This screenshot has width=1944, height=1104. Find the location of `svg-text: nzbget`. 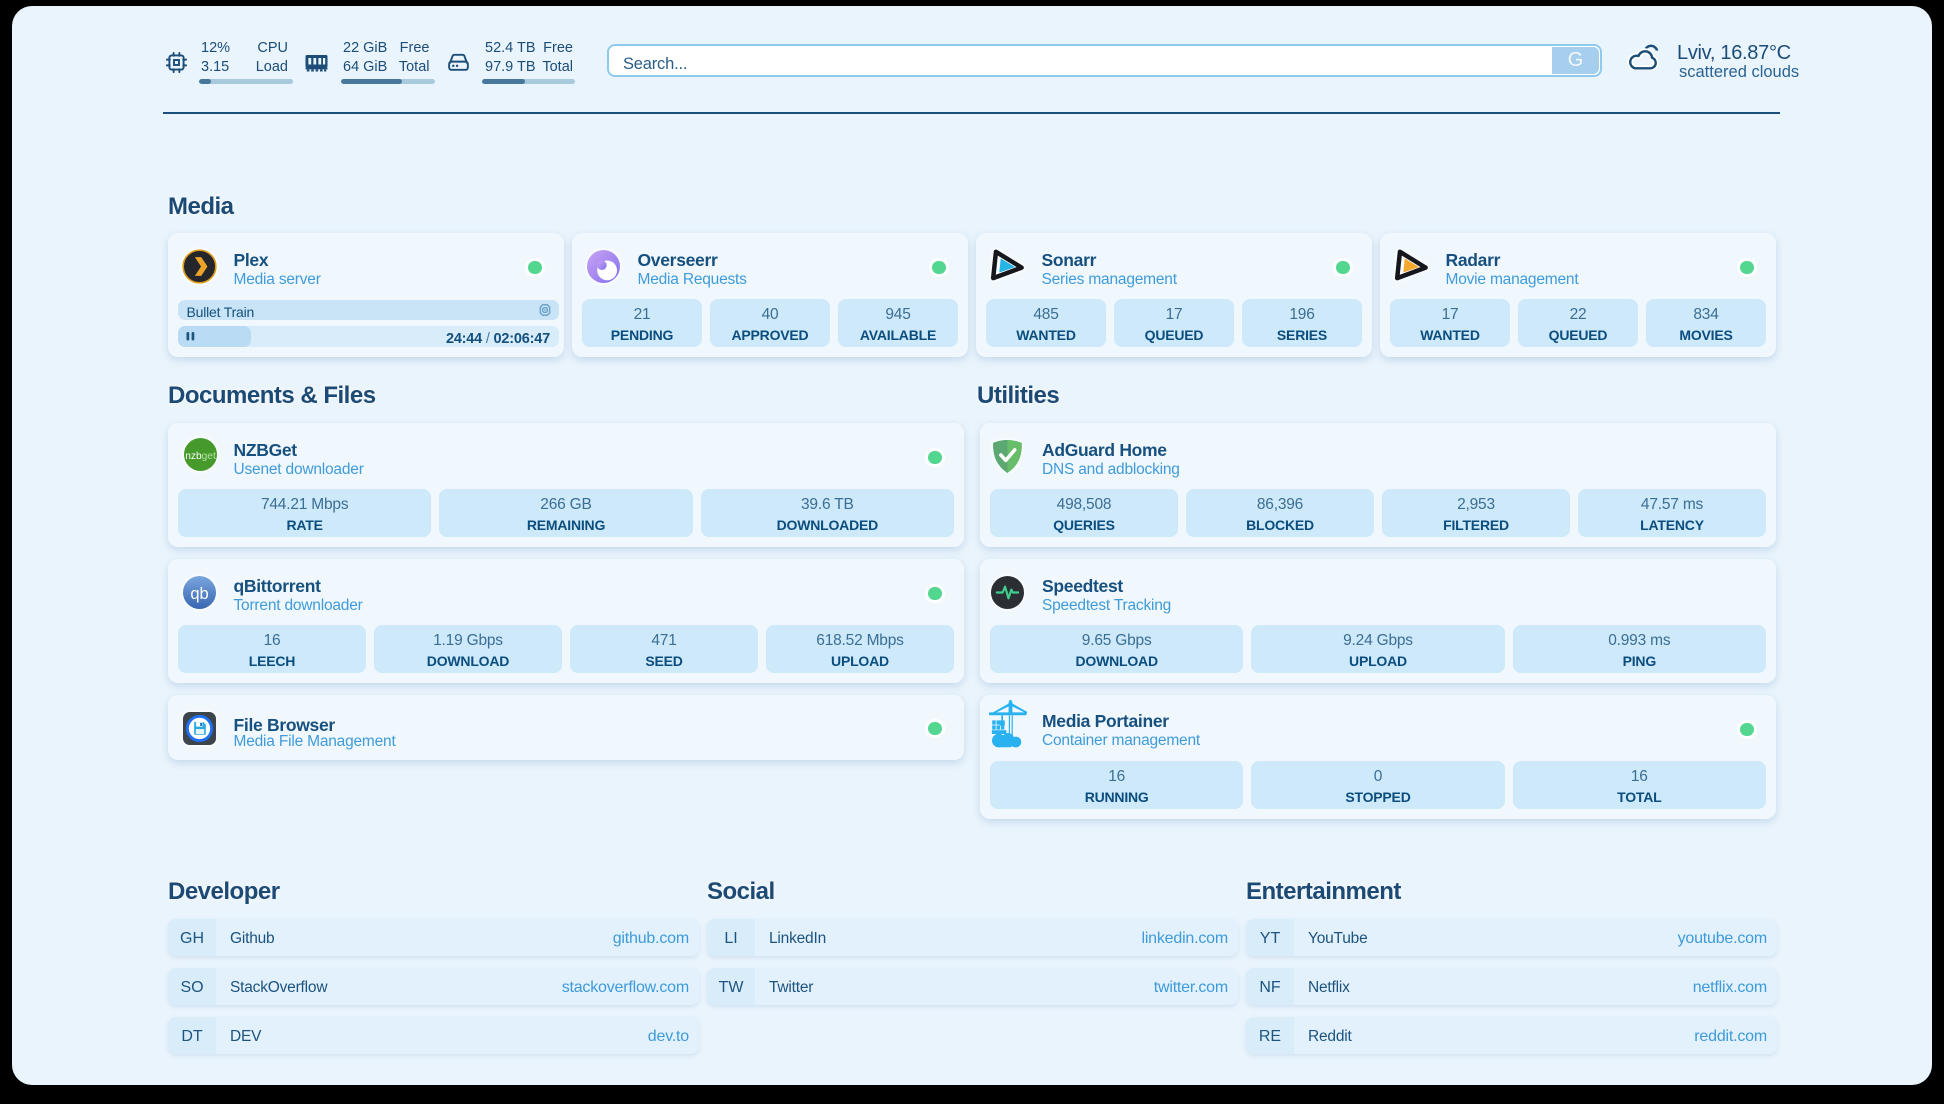

svg-text: nzbget is located at coordinates (200, 456).